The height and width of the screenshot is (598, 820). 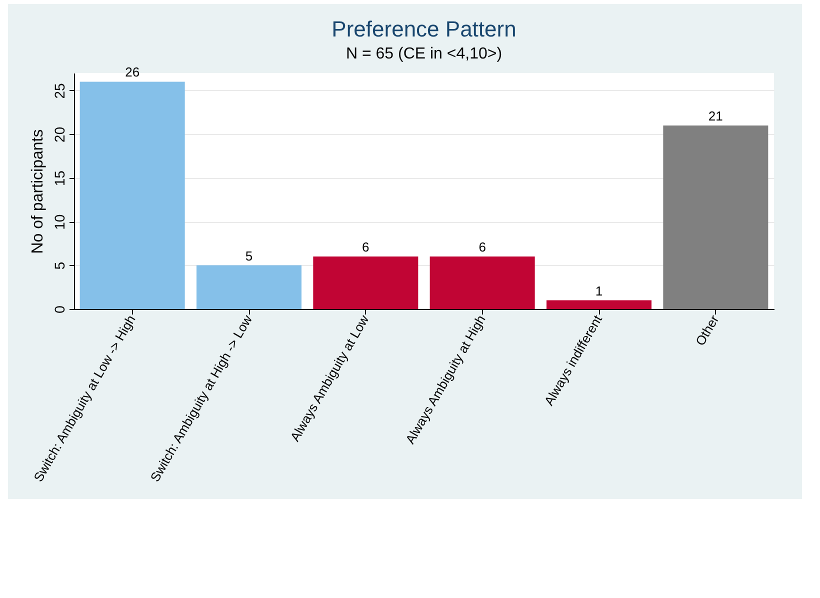 What do you see at coordinates (249, 256) in the screenshot?
I see `data-label: 5` at bounding box center [249, 256].